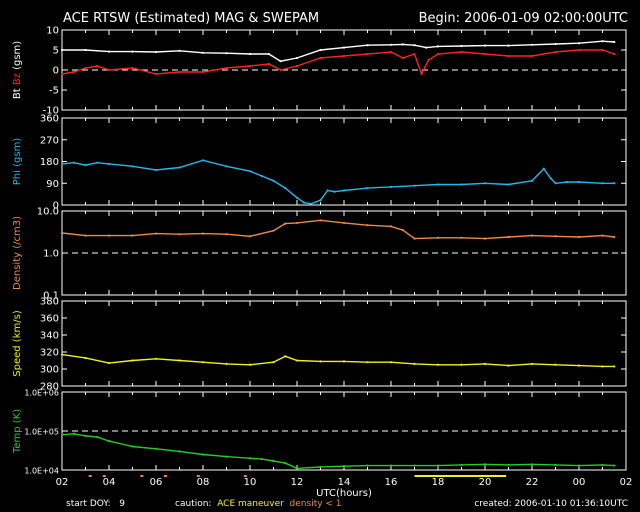 Image resolution: width=640 pixels, height=512 pixels. What do you see at coordinates (41, 432) in the screenshot?
I see `panel-temp-ytick-label: 1.0E+05` at bounding box center [41, 432].